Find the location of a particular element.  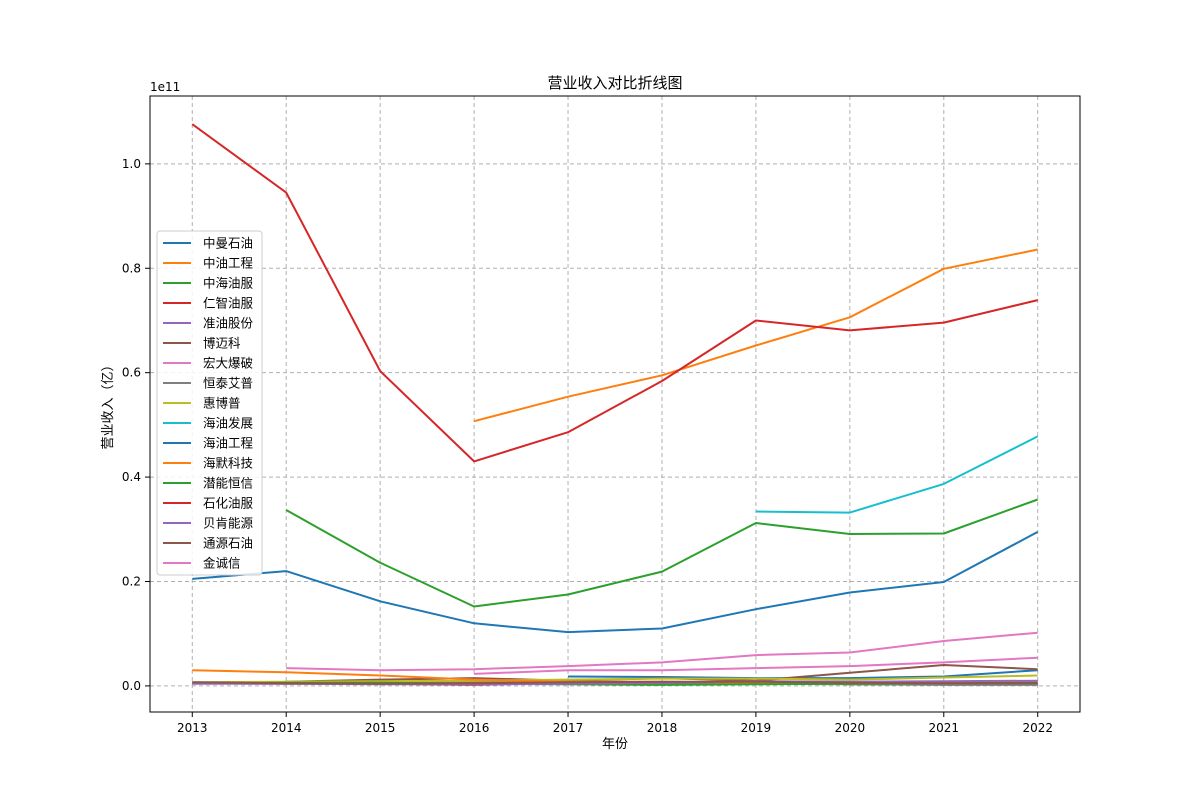

legend-box is located at coordinates (209, 403).